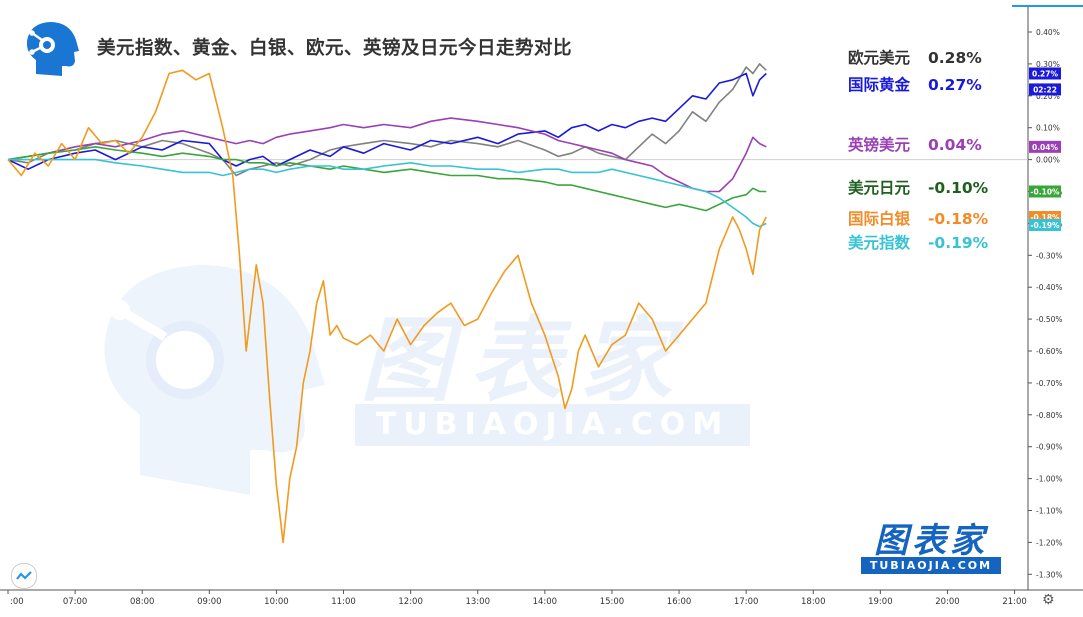 The image size is (1083, 617). Describe the element at coordinates (880, 602) in the screenshot. I see `x-tick-label: 19:00` at that location.